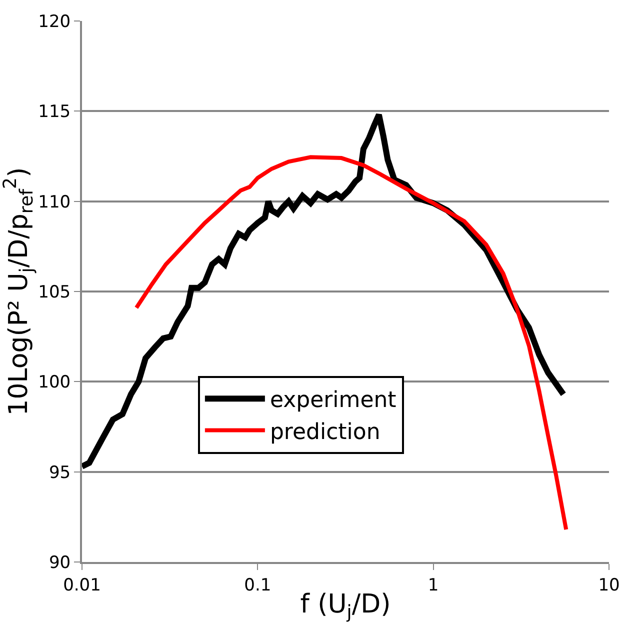 The image size is (637, 626). I want to click on x-tick-label: 10, so click(609, 585).